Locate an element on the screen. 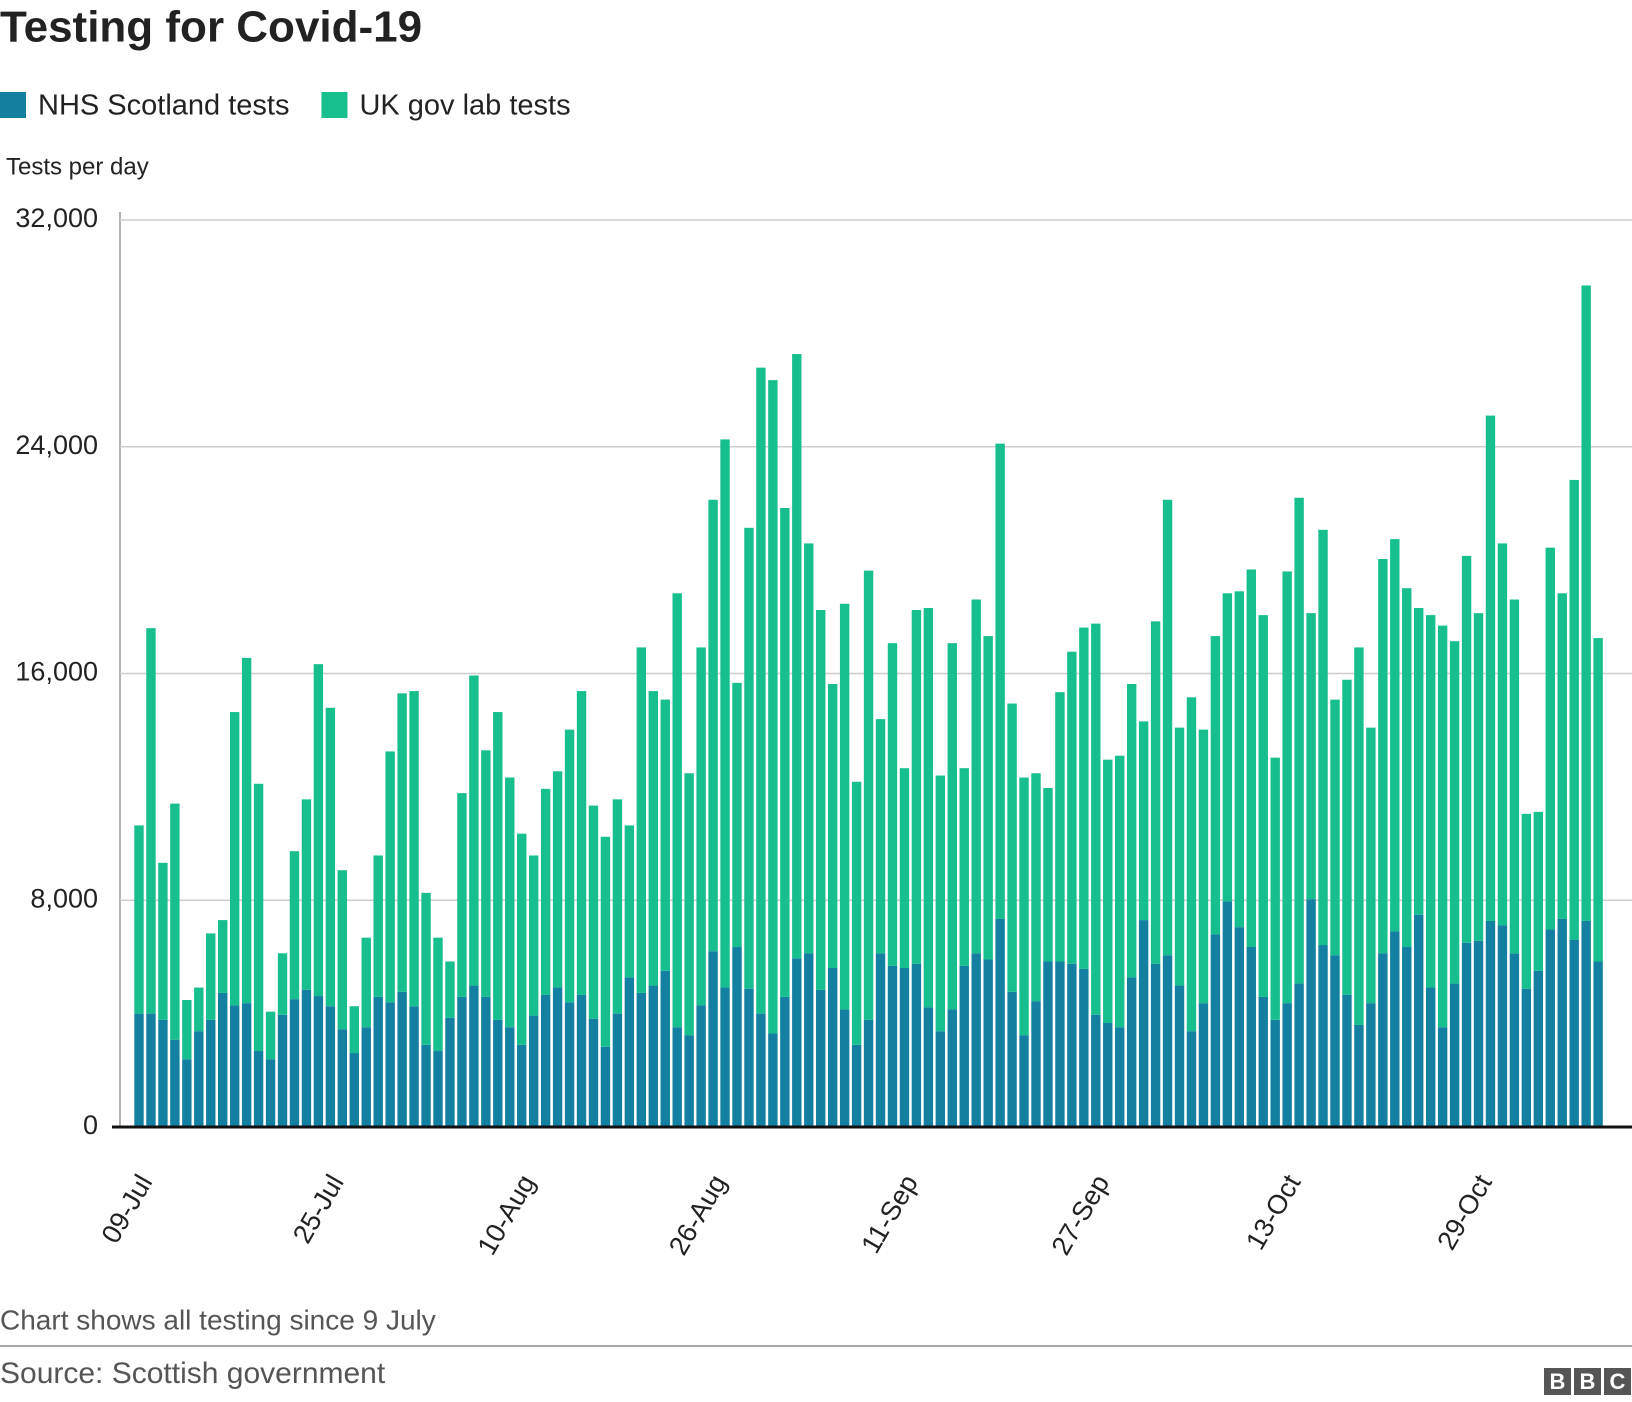 The height and width of the screenshot is (1402, 1632). logo-box is located at coordinates (1587, 1381).